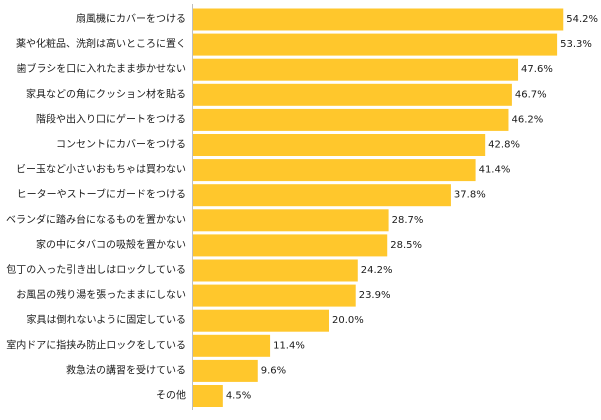 The height and width of the screenshot is (420, 601). I want to click on value-label-13: 20.0%, so click(348, 320).